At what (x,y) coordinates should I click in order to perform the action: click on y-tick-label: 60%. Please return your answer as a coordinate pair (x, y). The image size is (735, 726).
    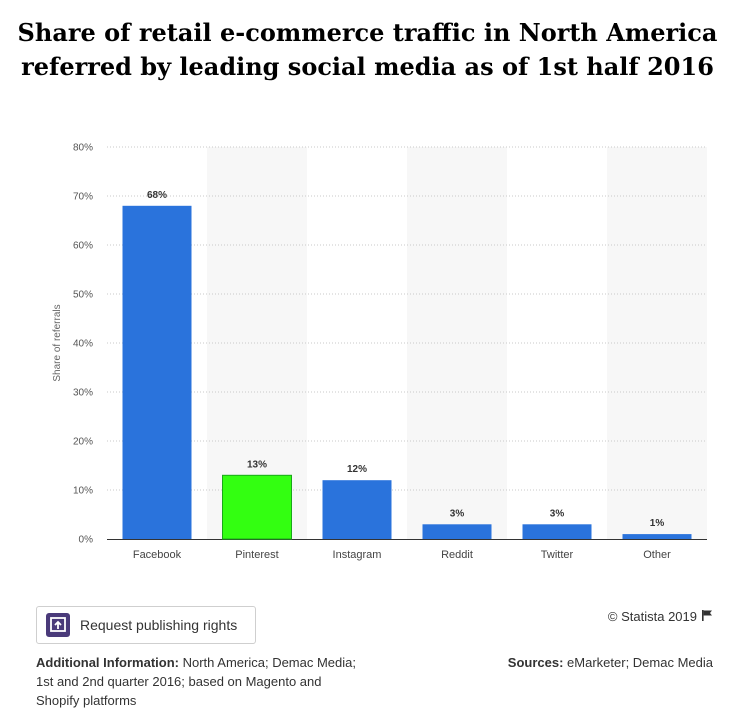
    Looking at the image, I should click on (83, 246).